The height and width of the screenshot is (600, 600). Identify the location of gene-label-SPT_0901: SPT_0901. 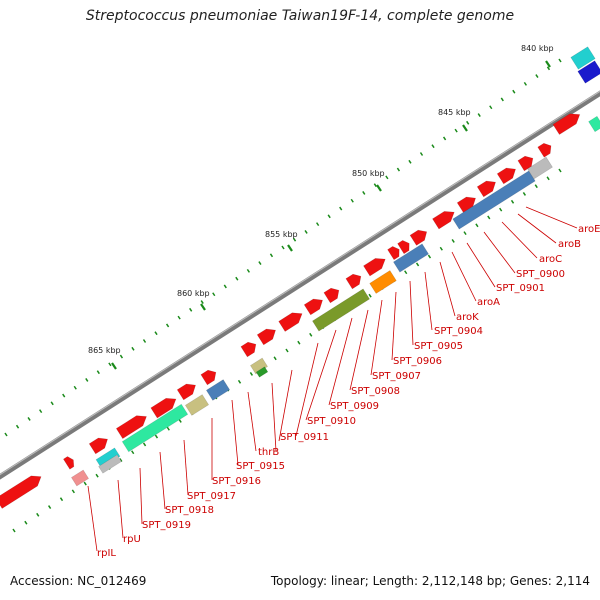
(520, 288).